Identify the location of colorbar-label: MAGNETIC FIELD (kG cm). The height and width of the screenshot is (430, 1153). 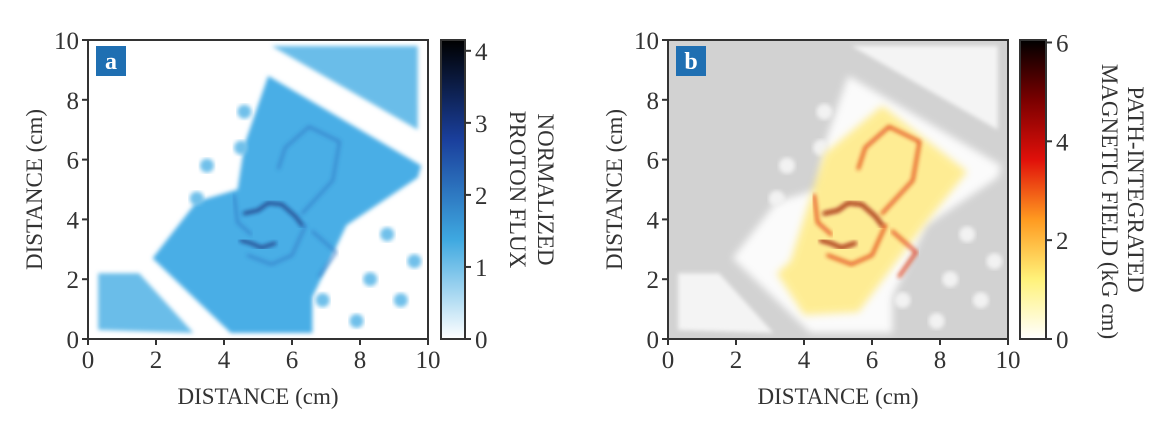
(1109, 201).